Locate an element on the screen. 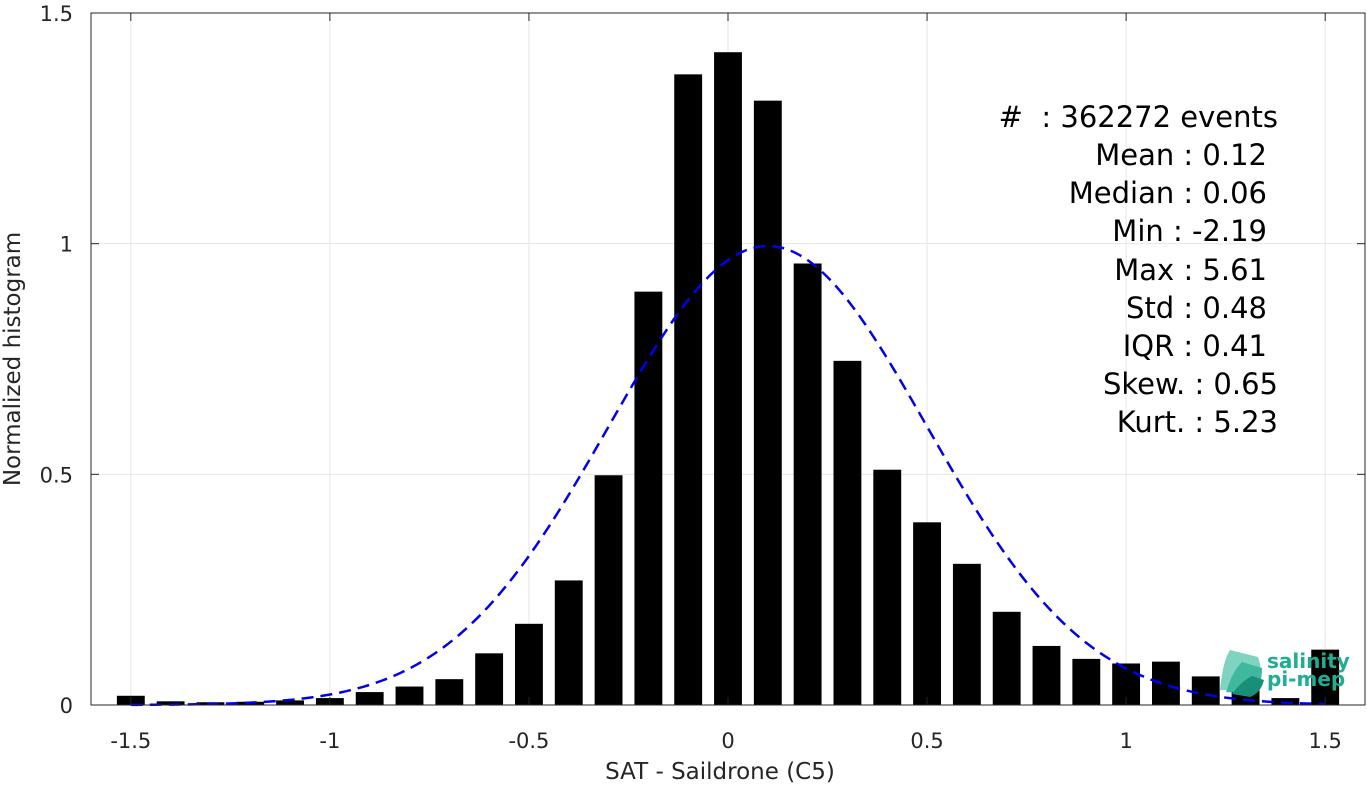  y-tick-label: 0.5 is located at coordinates (56, 475).